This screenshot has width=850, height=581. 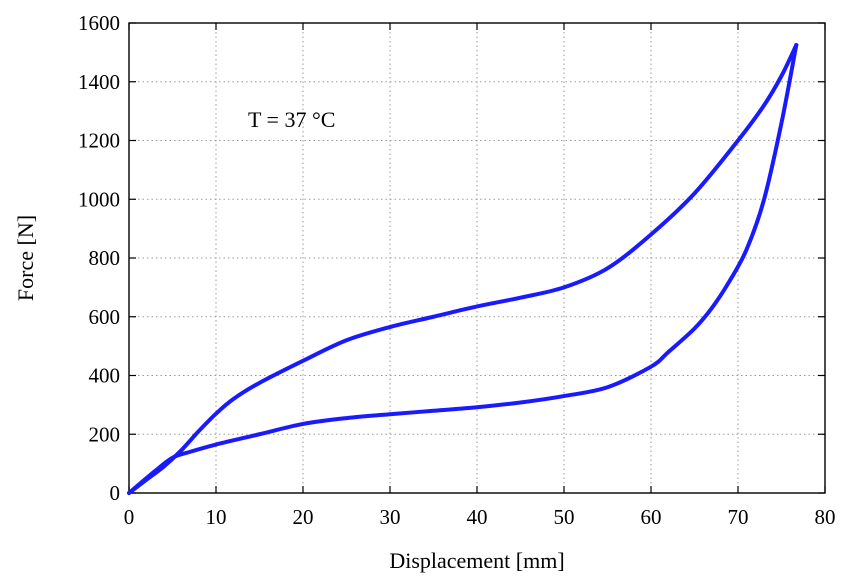 I want to click on x-tick-label: 30, so click(x=390, y=517).